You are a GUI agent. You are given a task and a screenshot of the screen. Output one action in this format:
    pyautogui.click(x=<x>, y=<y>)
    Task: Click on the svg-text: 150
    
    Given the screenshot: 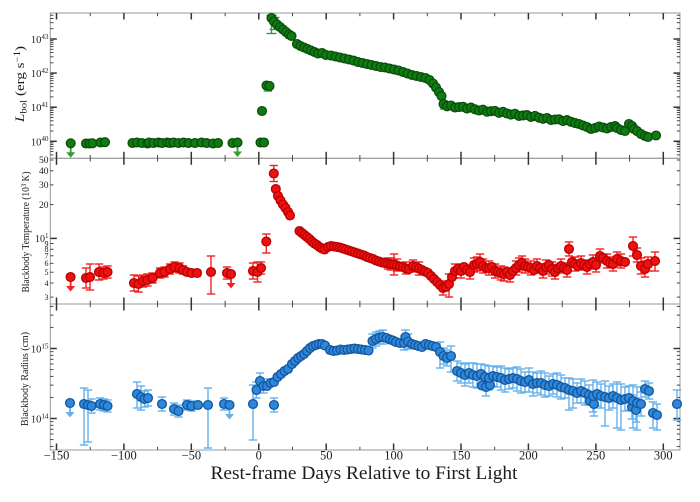 What is the action you would take?
    pyautogui.click(x=461, y=456)
    